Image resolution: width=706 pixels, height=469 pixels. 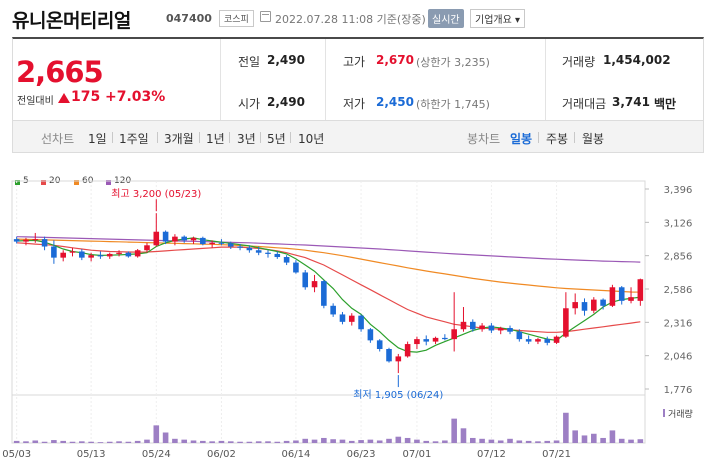 What do you see at coordinates (358, 137) in the screenshot?
I see `chart-toolbar: 선차트 1일 1주일 3개월 1년 3년 5년 10년 봉차트 일봉 주봉 월봉` at bounding box center [358, 137].